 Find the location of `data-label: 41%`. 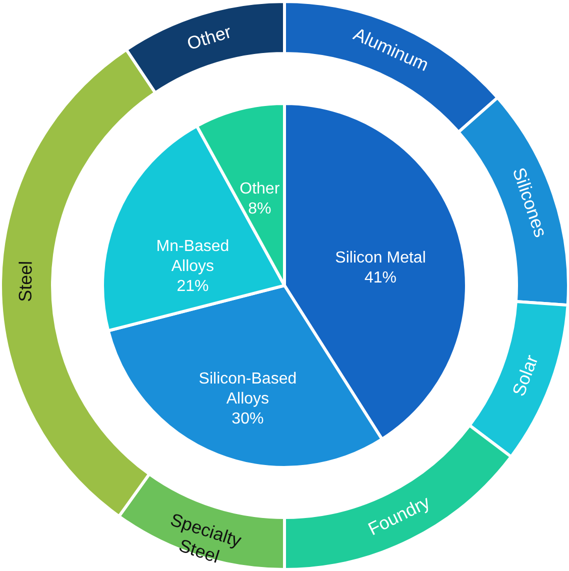

data-label: 41% is located at coordinates (380, 278).